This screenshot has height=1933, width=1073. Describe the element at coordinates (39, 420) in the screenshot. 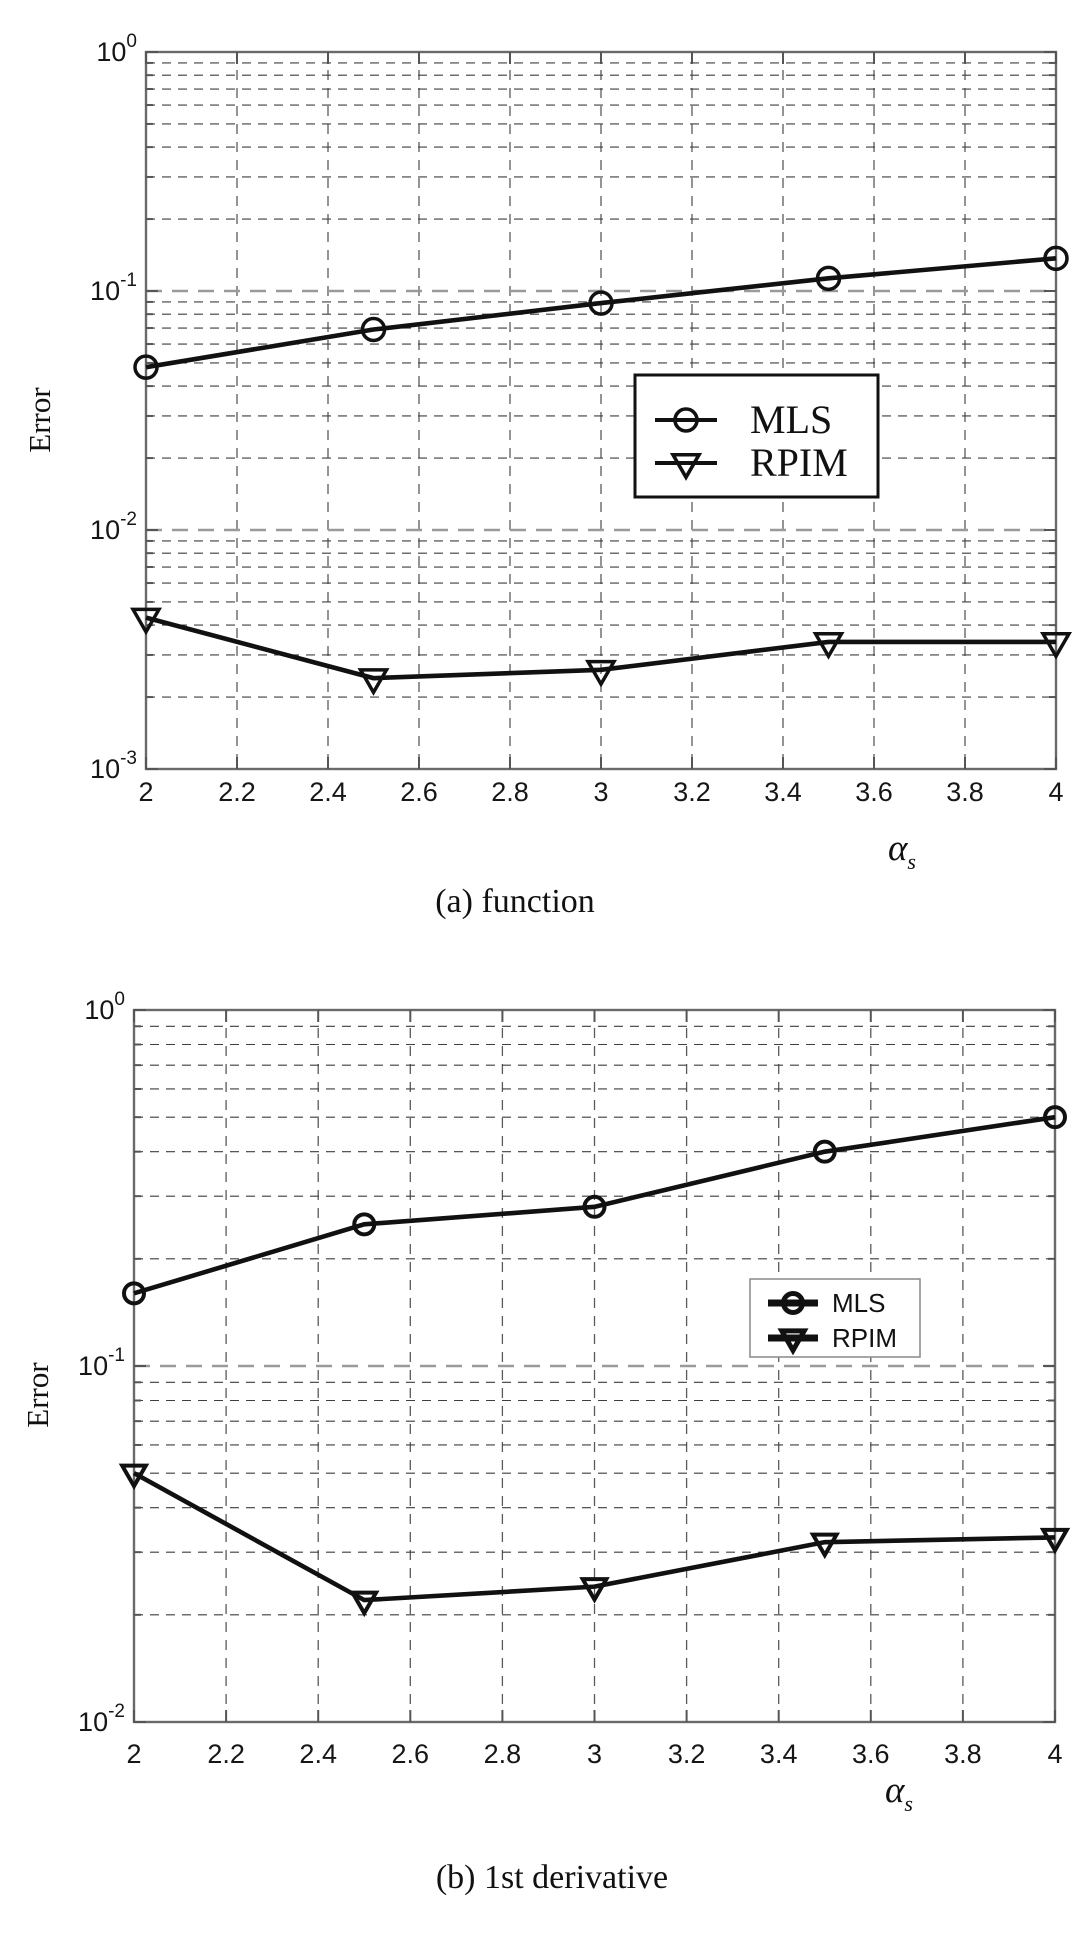

I see `chart-a-y-axis-label: Error` at that location.